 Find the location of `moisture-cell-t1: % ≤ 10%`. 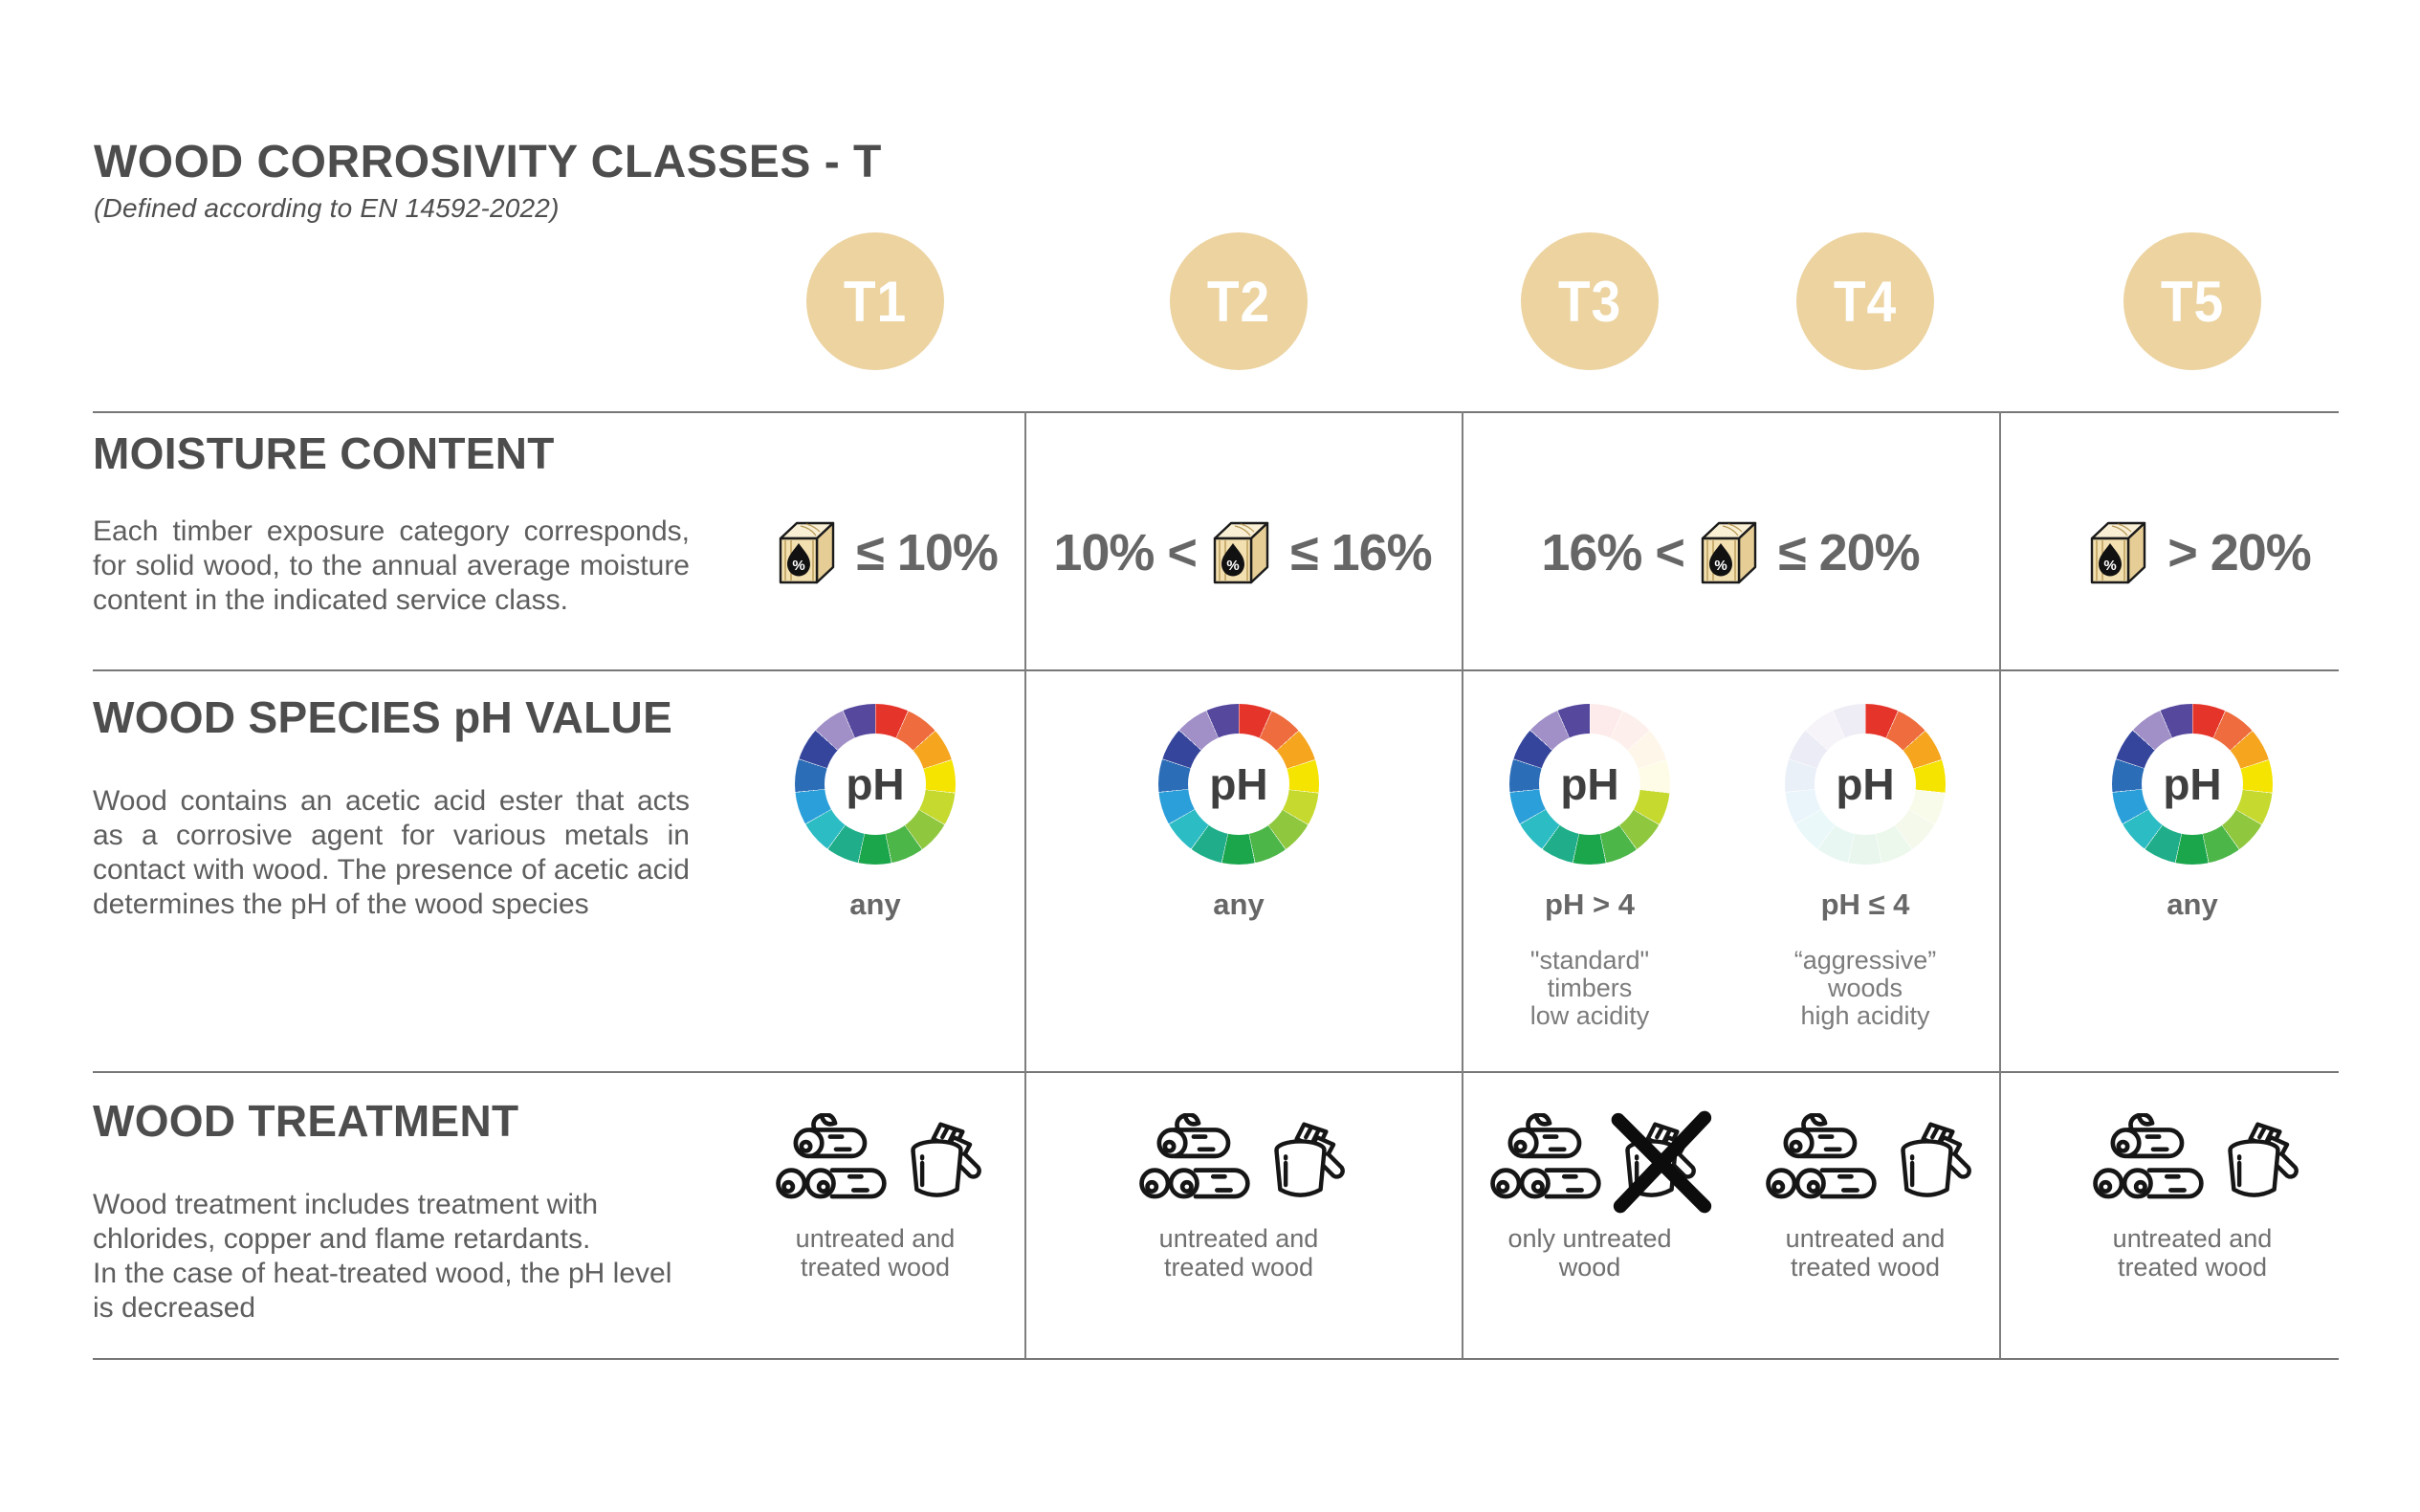

moisture-cell-t1: % ≤ 10% is located at coordinates (880, 552).